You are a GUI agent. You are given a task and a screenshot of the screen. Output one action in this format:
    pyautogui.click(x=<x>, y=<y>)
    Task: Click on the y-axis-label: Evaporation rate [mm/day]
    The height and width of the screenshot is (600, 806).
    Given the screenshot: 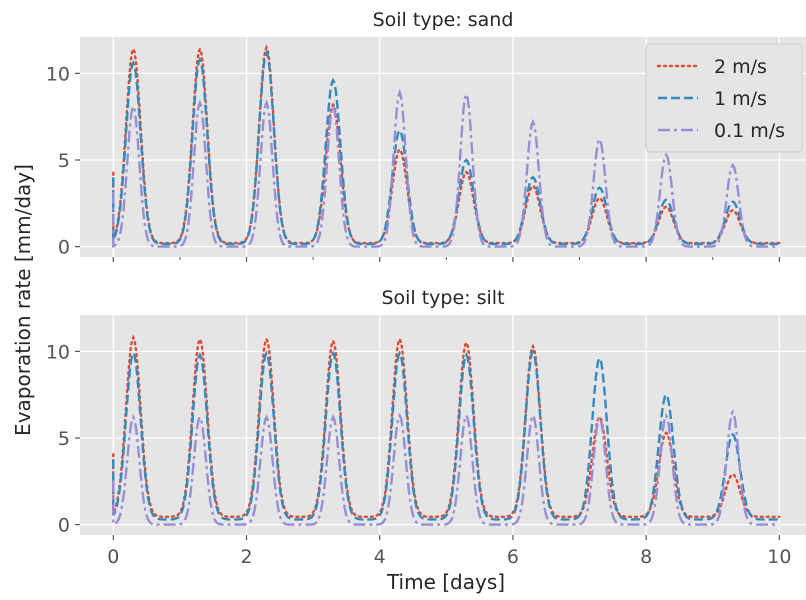 What is the action you would take?
    pyautogui.click(x=23, y=300)
    